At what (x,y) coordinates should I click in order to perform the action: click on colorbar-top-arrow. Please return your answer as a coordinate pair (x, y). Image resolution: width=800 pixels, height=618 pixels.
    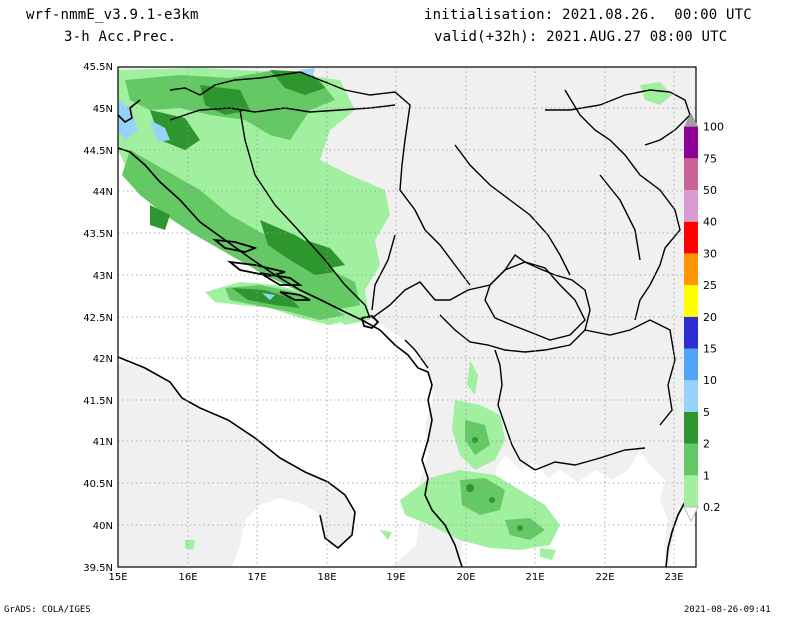
    Looking at the image, I should click on (691, 119).